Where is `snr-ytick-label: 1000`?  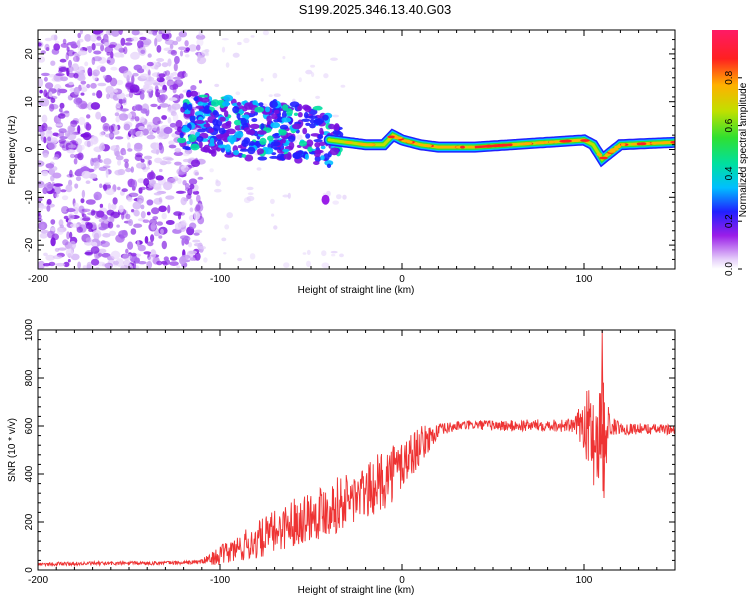
snr-ytick-label: 1000 is located at coordinates (29, 329).